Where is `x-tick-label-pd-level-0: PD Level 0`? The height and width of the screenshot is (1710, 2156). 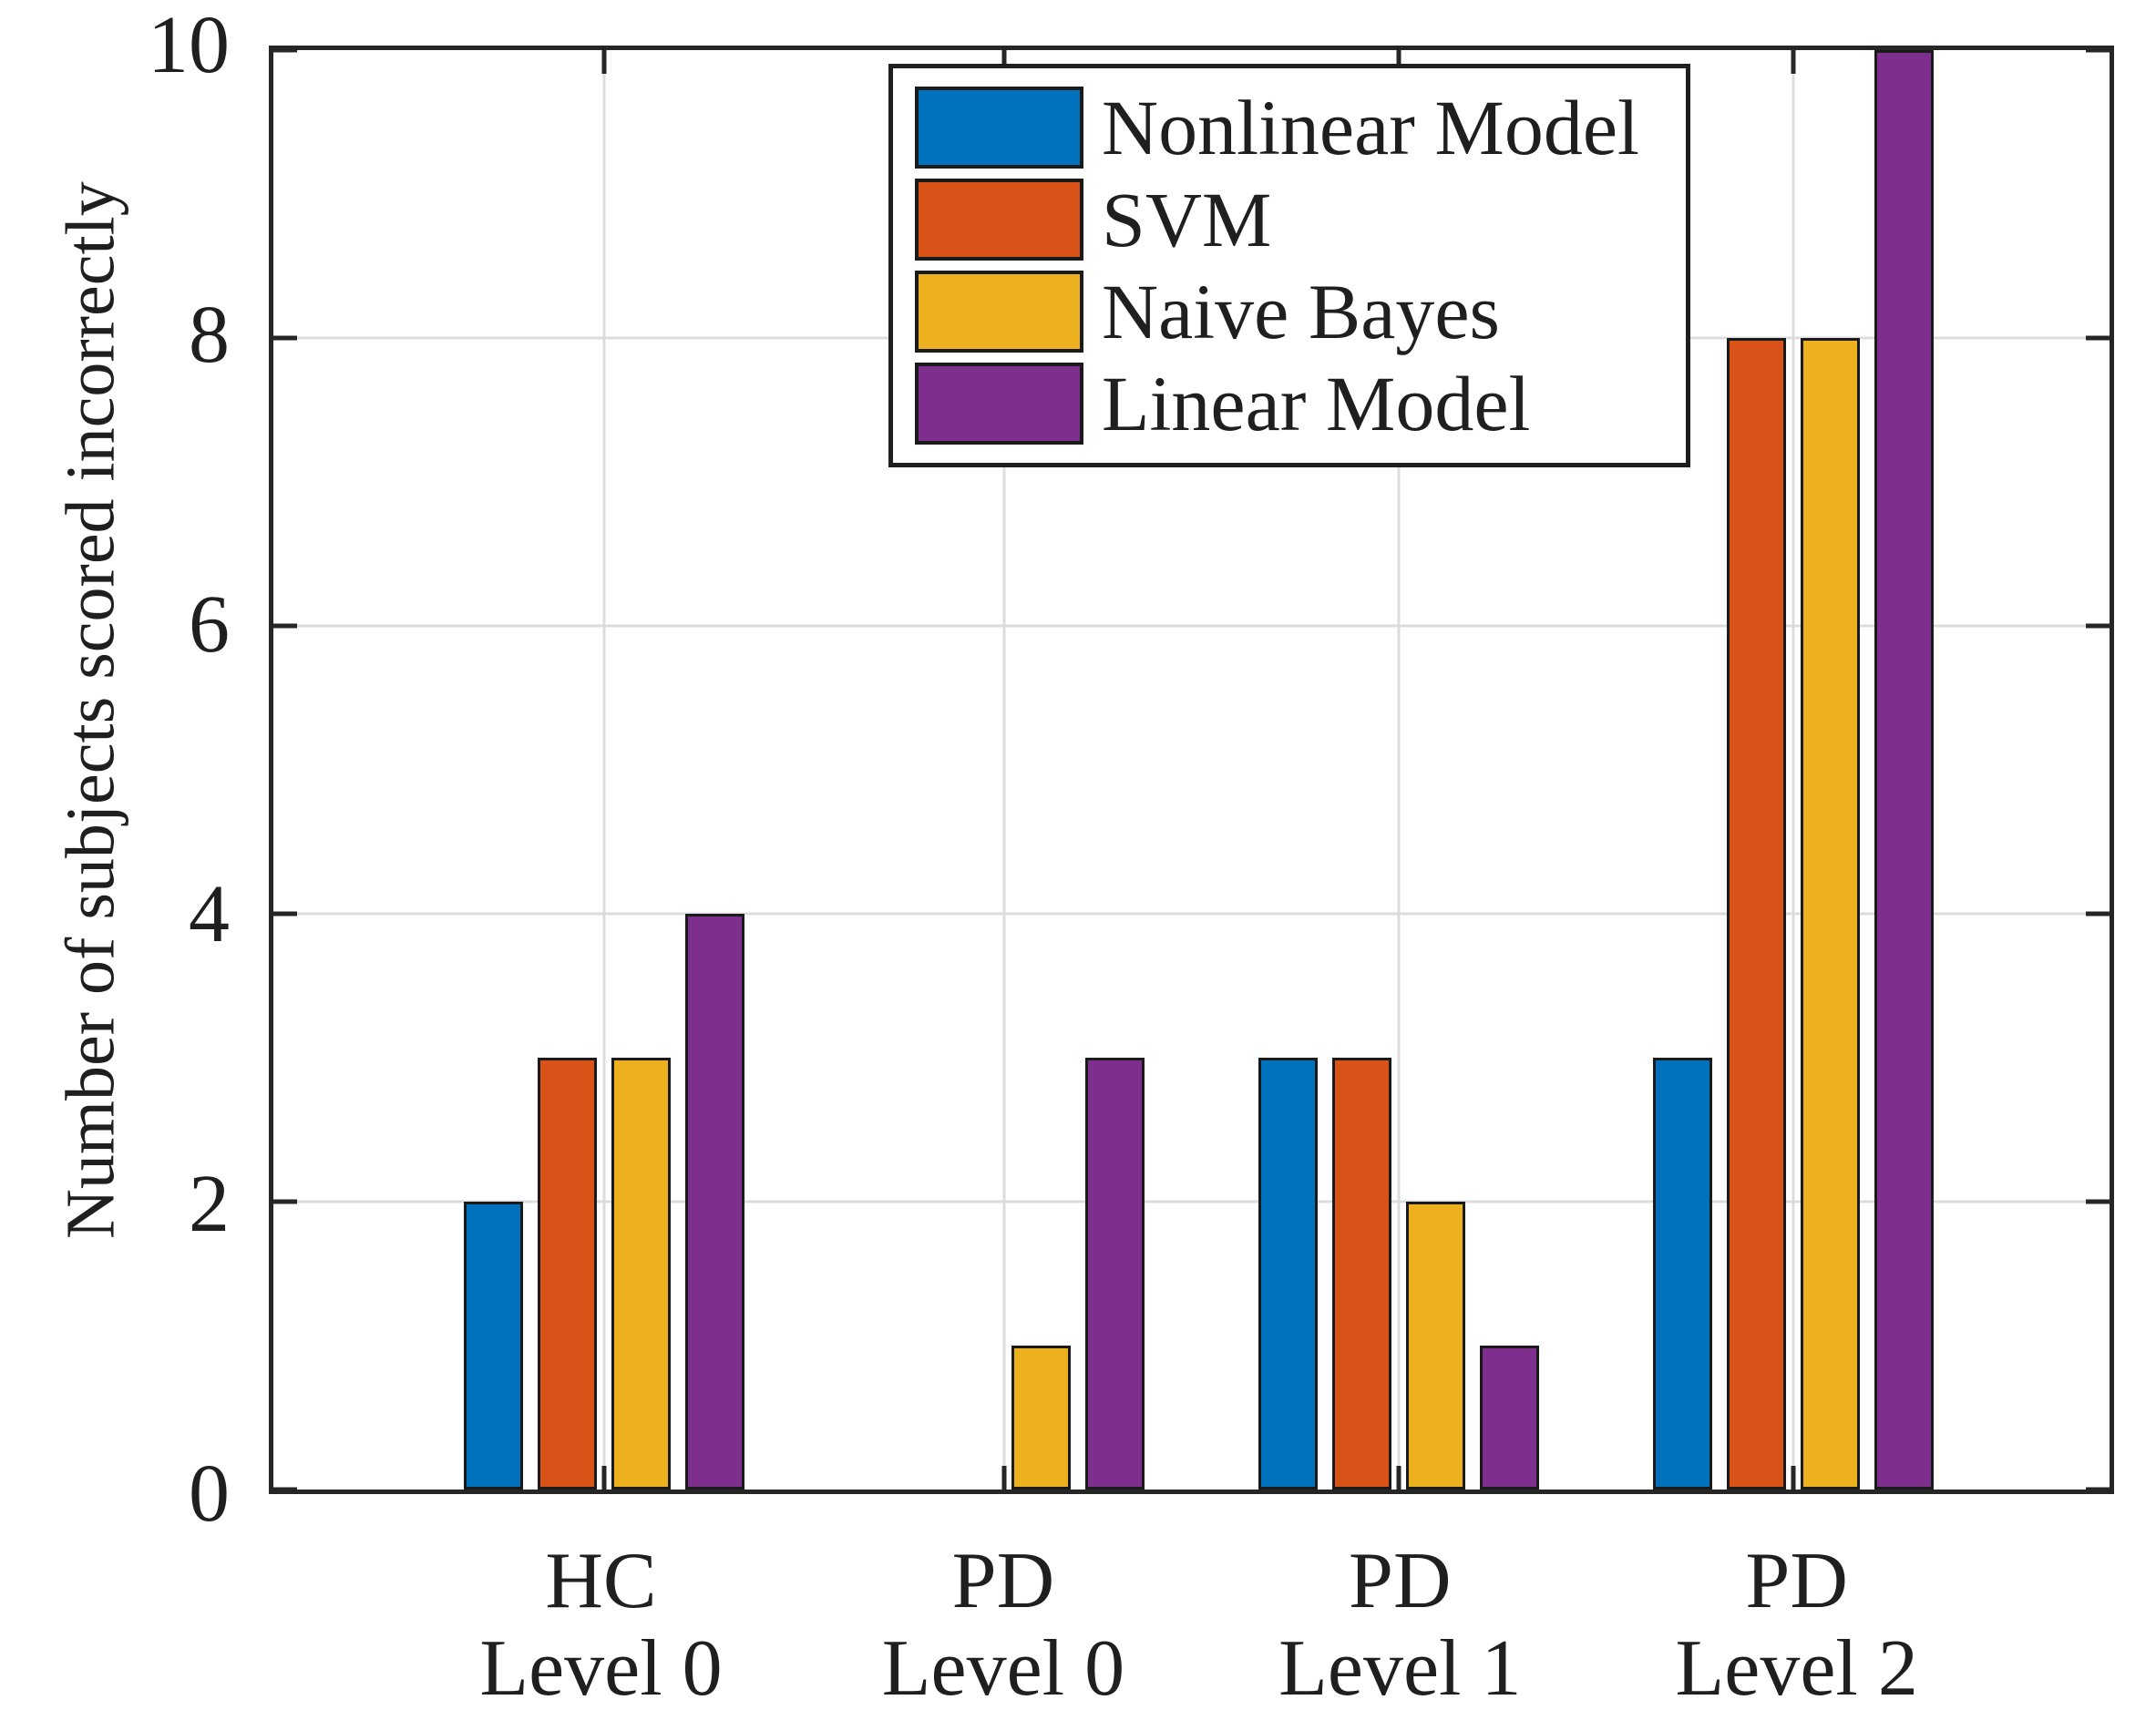 x-tick-label-pd-level-0: PD Level 0 is located at coordinates (1003, 1624).